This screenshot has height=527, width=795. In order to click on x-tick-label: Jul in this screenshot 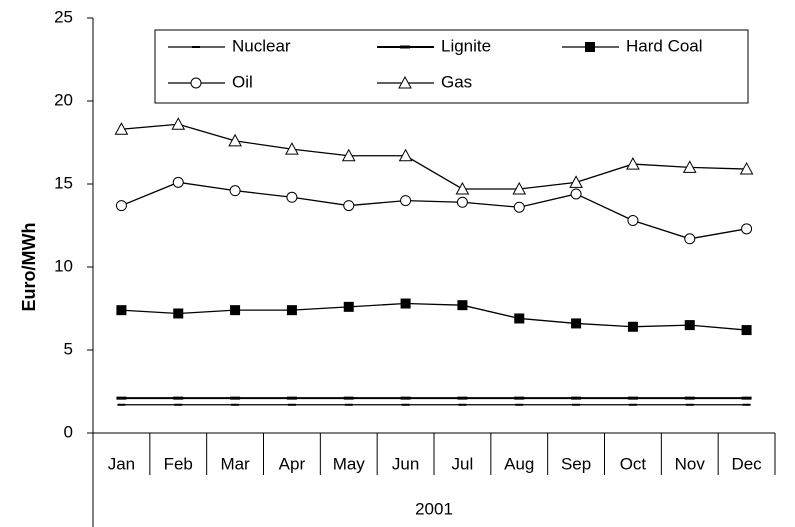, I will do `click(463, 463)`.